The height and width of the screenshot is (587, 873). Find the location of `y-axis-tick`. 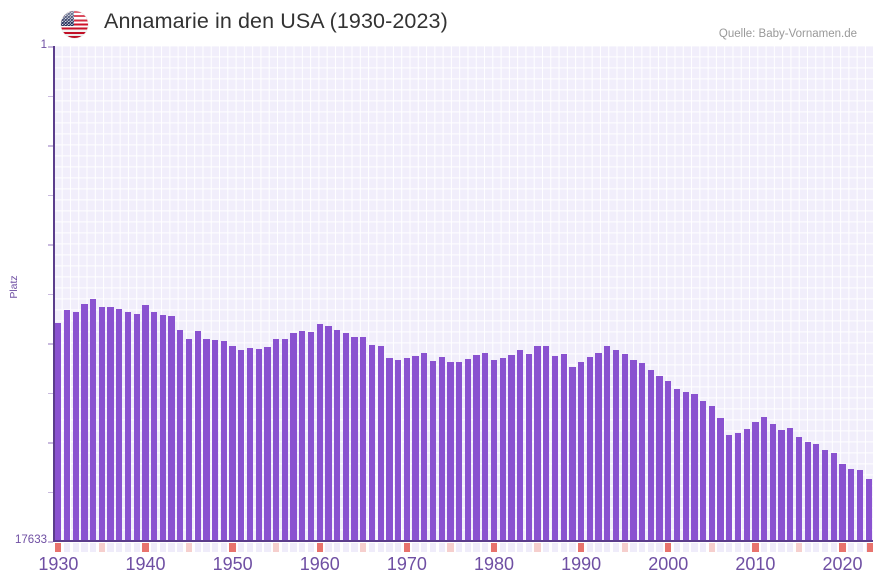

y-axis-tick is located at coordinates (50, 492).